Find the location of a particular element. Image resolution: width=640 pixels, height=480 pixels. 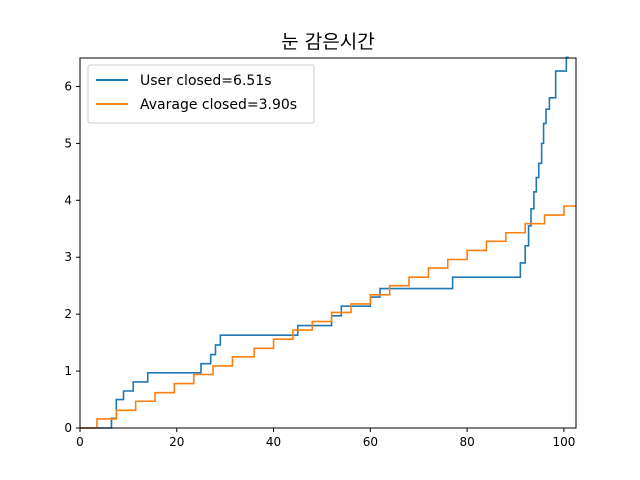

y-tick-label-1: 1 is located at coordinates (68, 371).